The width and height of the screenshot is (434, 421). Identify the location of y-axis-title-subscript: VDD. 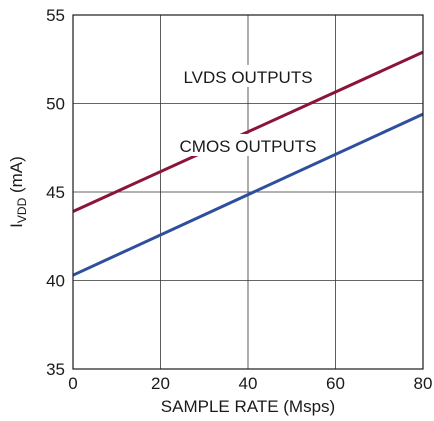
(22, 210).